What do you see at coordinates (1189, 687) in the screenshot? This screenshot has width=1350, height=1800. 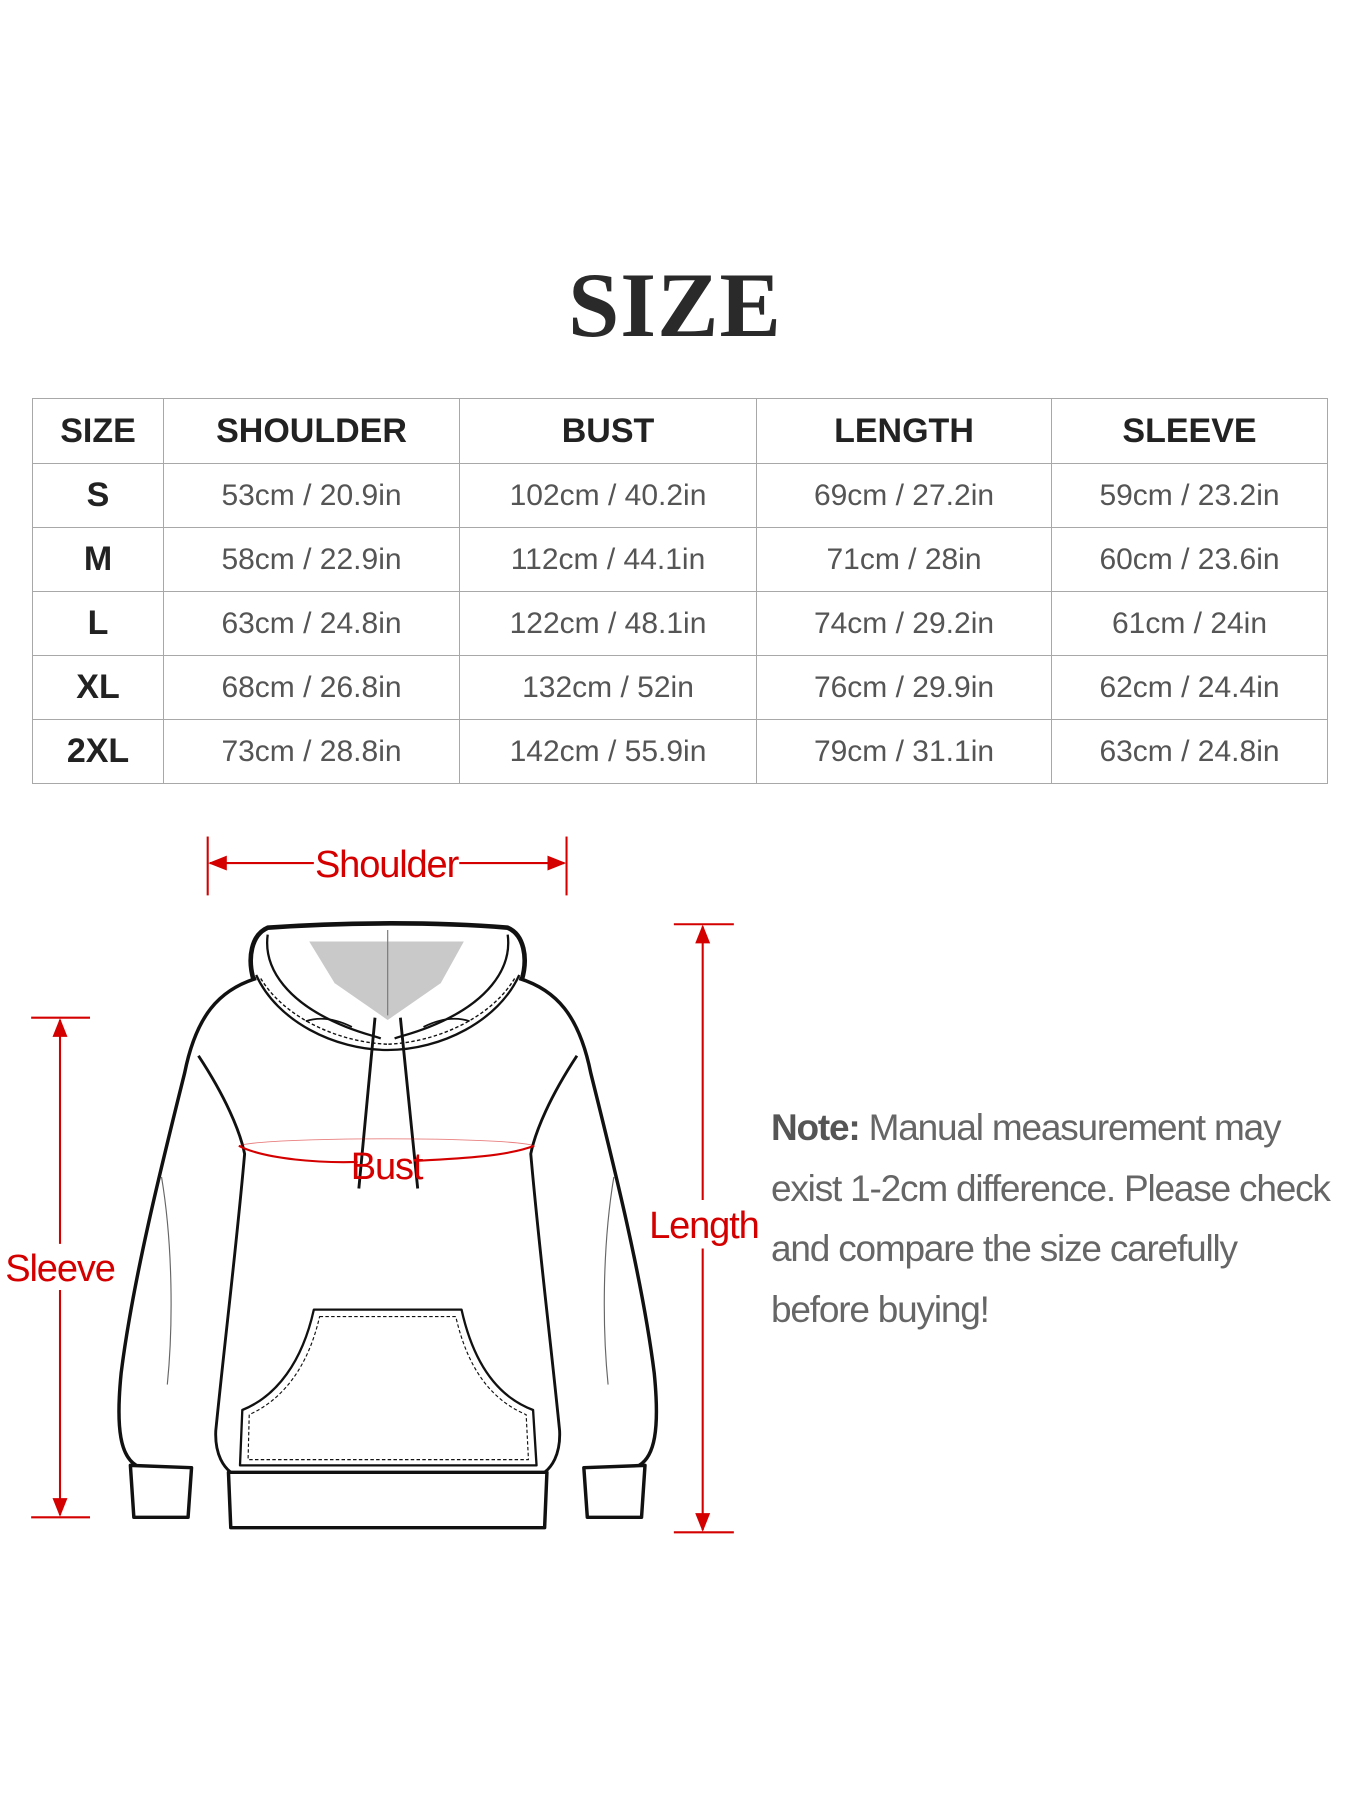 I see `measurement-cell: 62cm / 24.4in` at bounding box center [1189, 687].